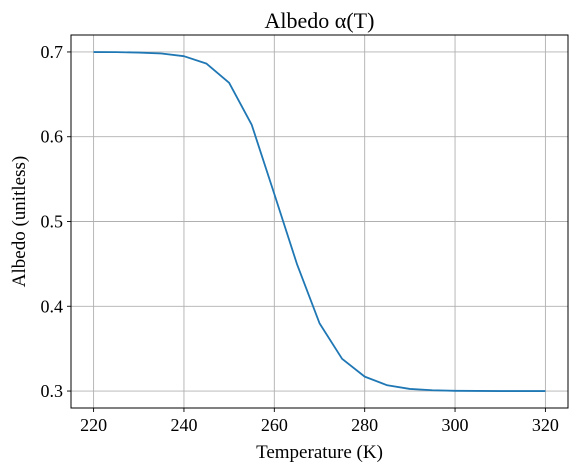  What do you see at coordinates (52, 137) in the screenshot?
I see `y-tick-label: 0.6` at bounding box center [52, 137].